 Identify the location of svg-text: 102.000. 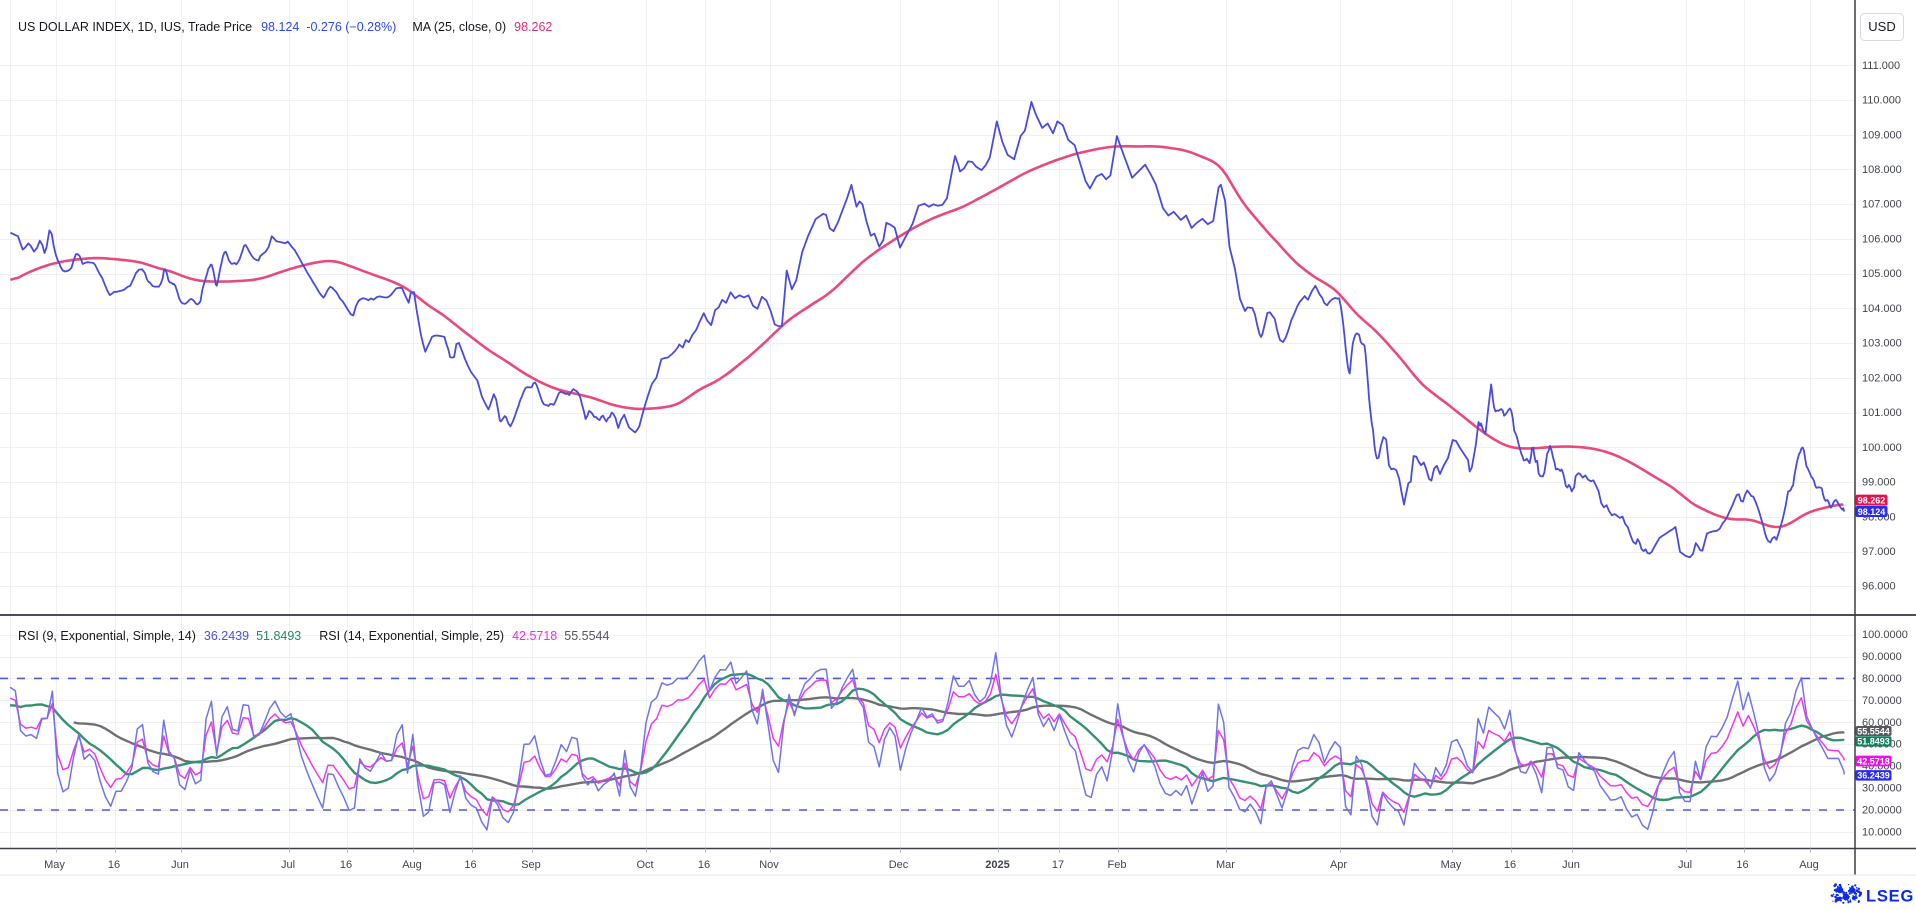
(1882, 378).